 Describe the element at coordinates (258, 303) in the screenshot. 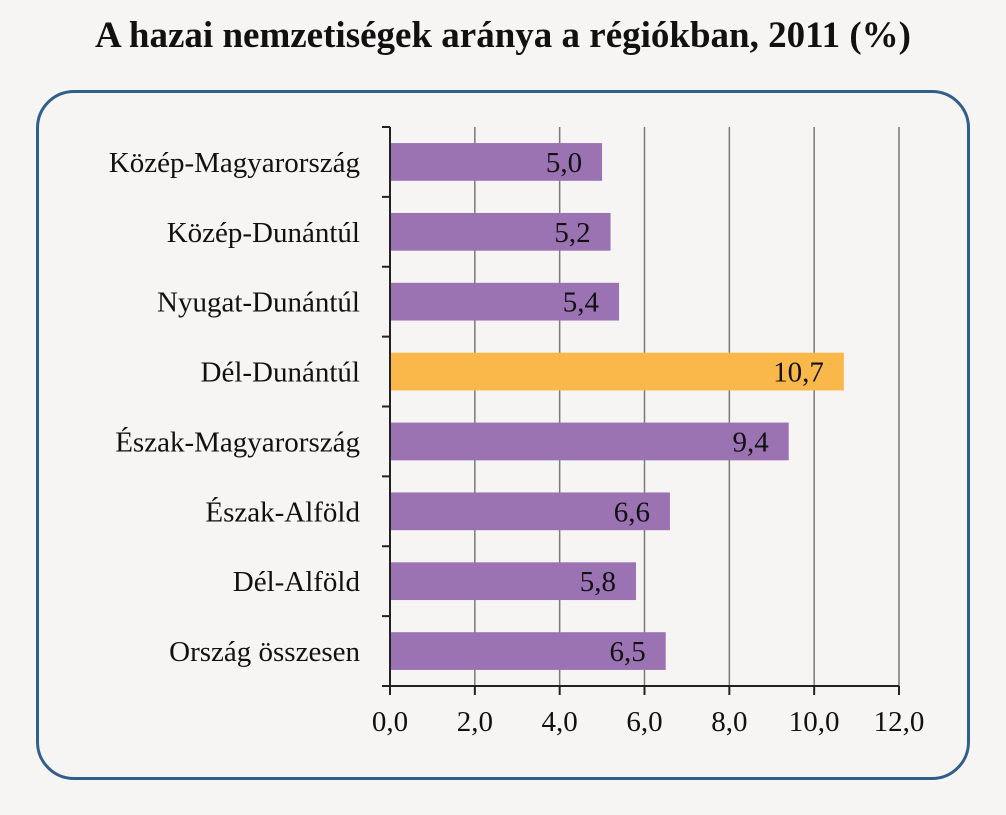

I see `category-label-2: Nyugat-Dunántúl` at that location.